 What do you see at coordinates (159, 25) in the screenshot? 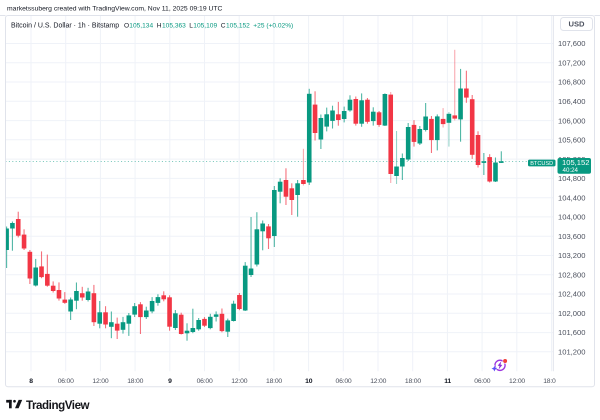
I see `svg-text: H` at bounding box center [159, 25].